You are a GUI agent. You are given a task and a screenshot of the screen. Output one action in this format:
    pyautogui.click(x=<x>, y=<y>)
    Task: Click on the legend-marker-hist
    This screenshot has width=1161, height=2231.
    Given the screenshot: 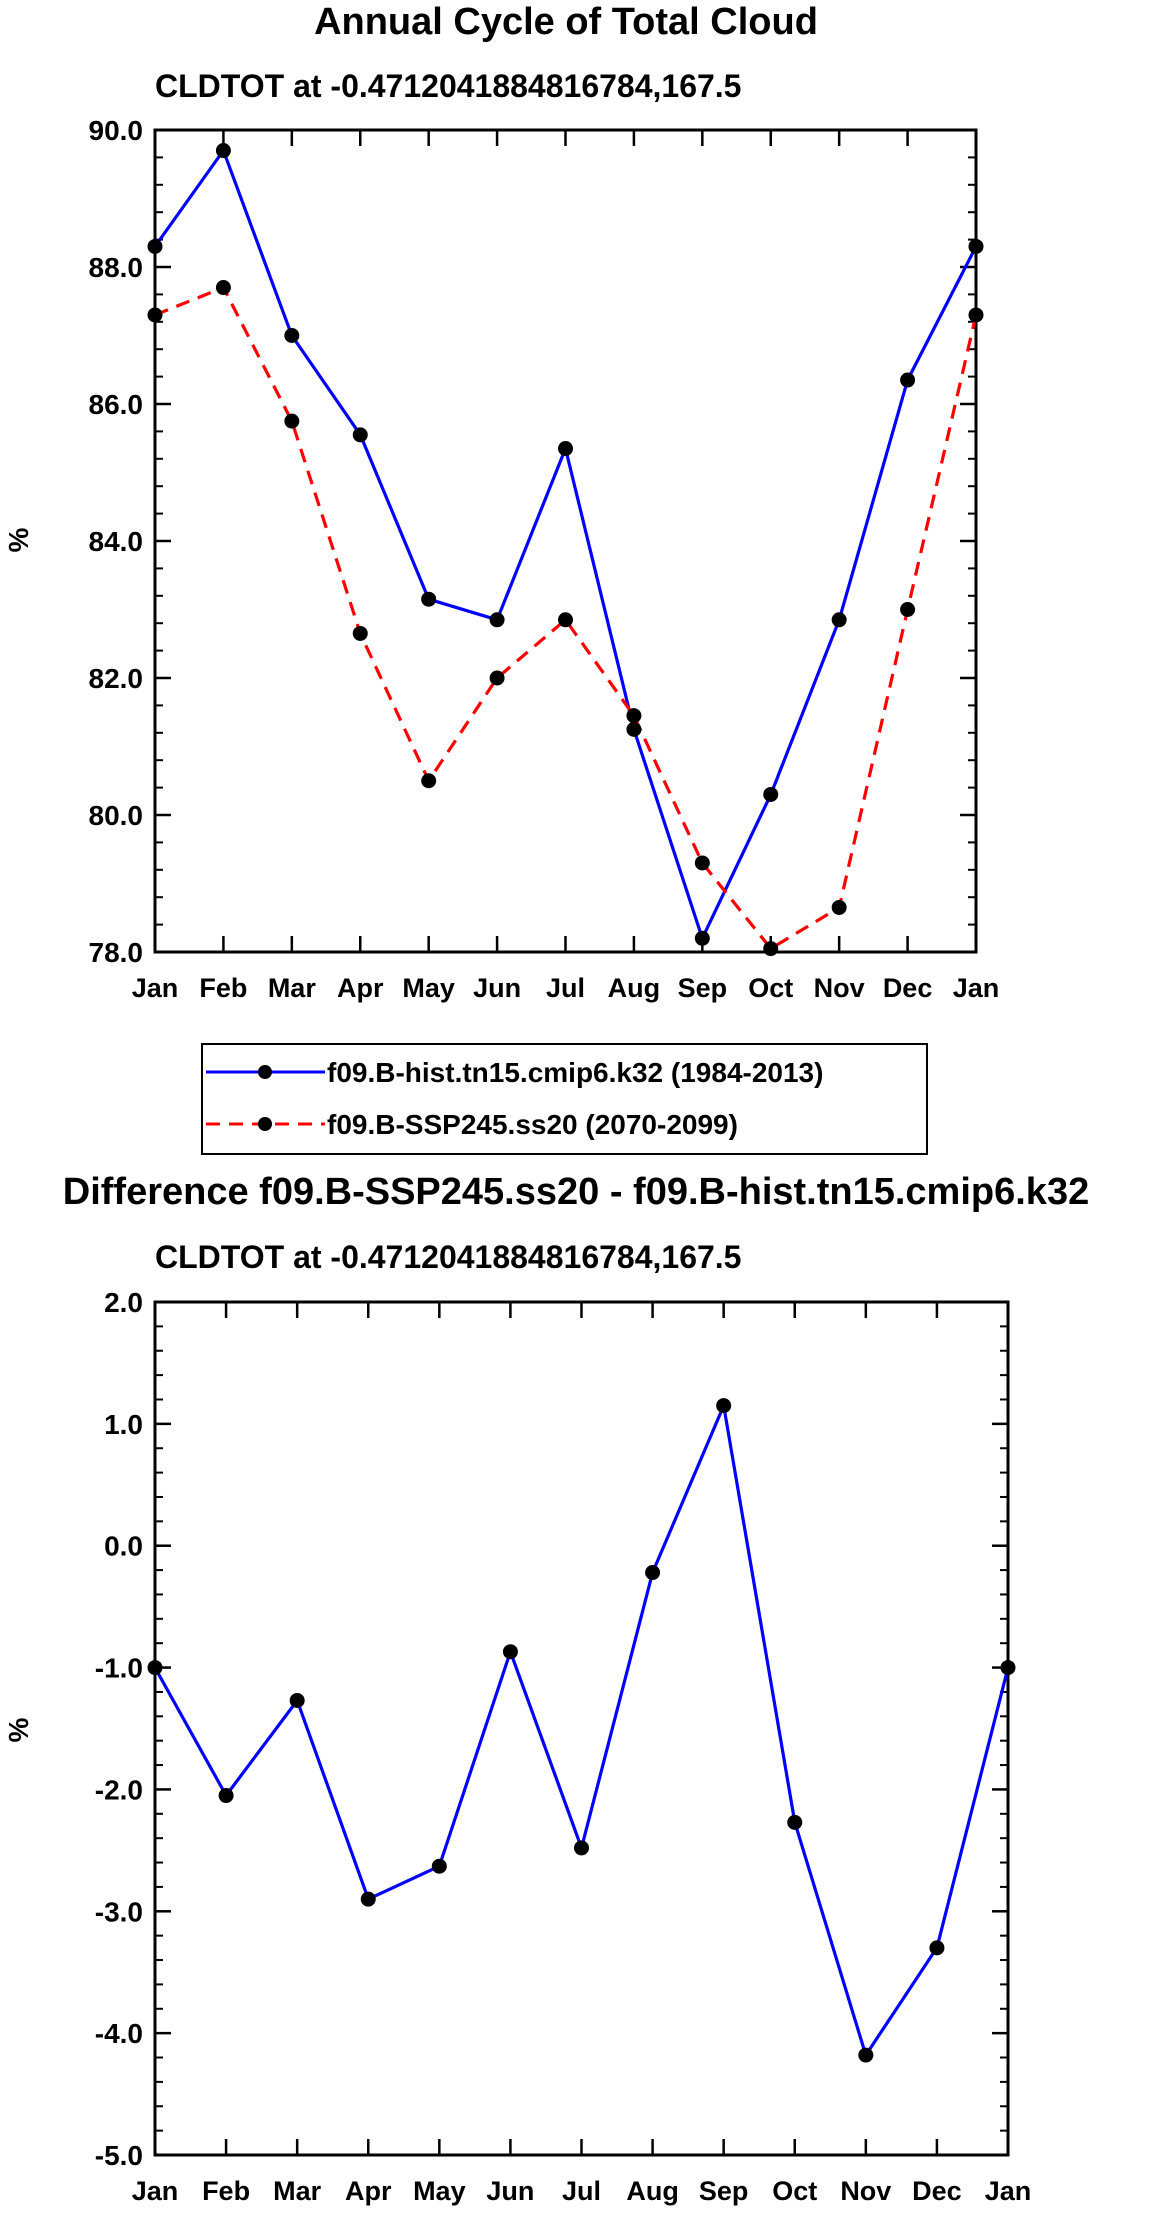 What is the action you would take?
    pyautogui.click(x=265, y=1072)
    